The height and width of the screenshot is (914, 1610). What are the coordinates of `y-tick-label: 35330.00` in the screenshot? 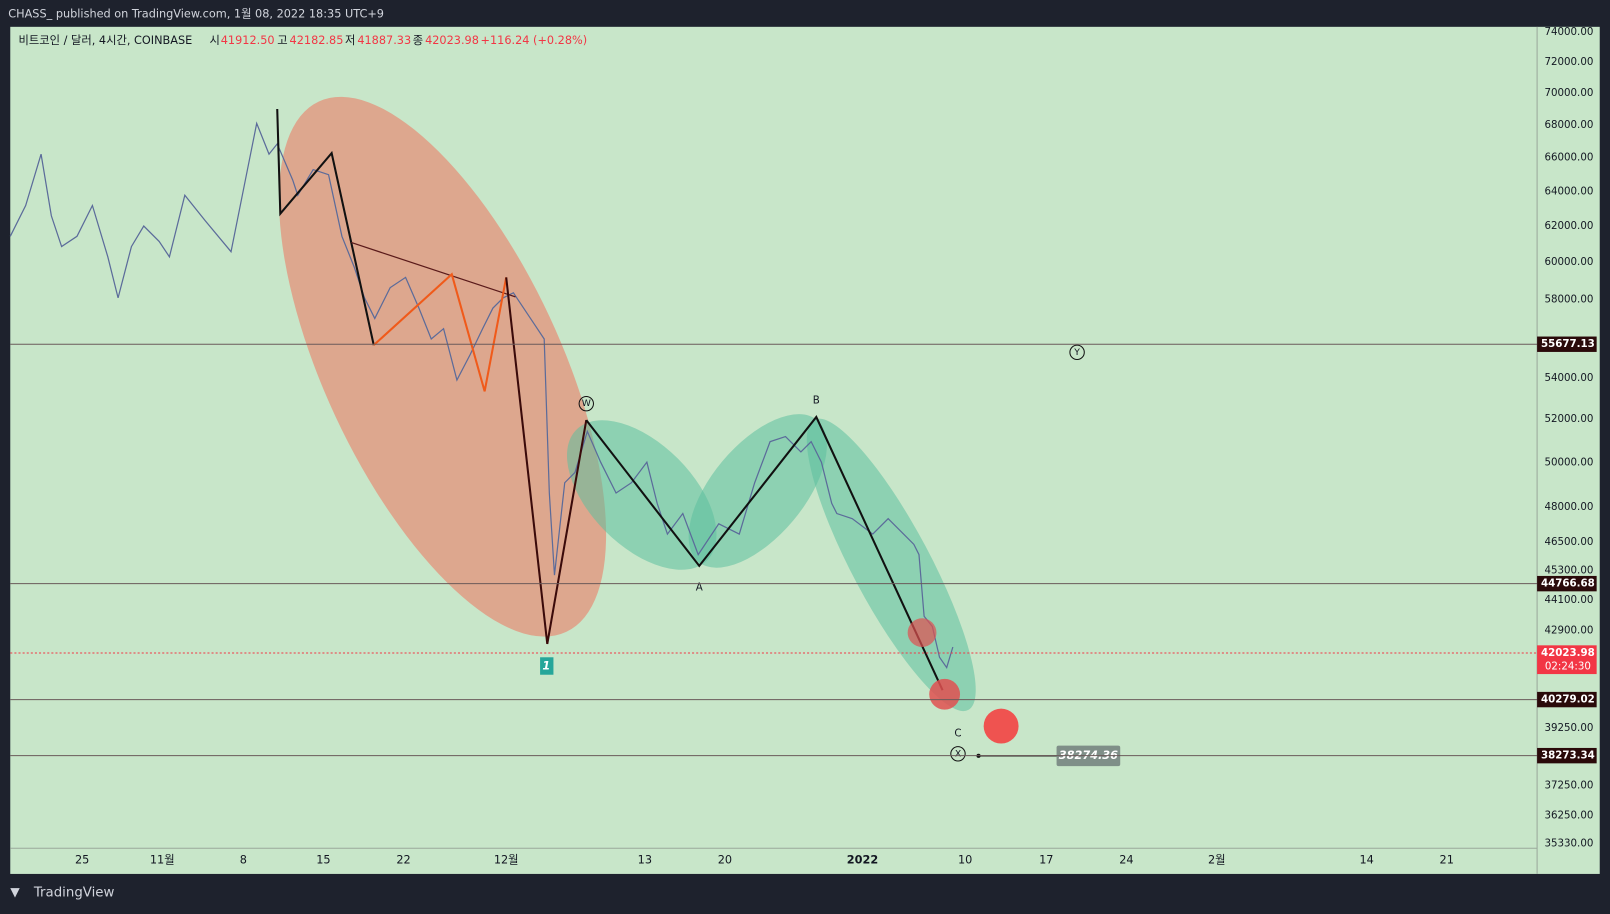 It's located at (1568, 843).